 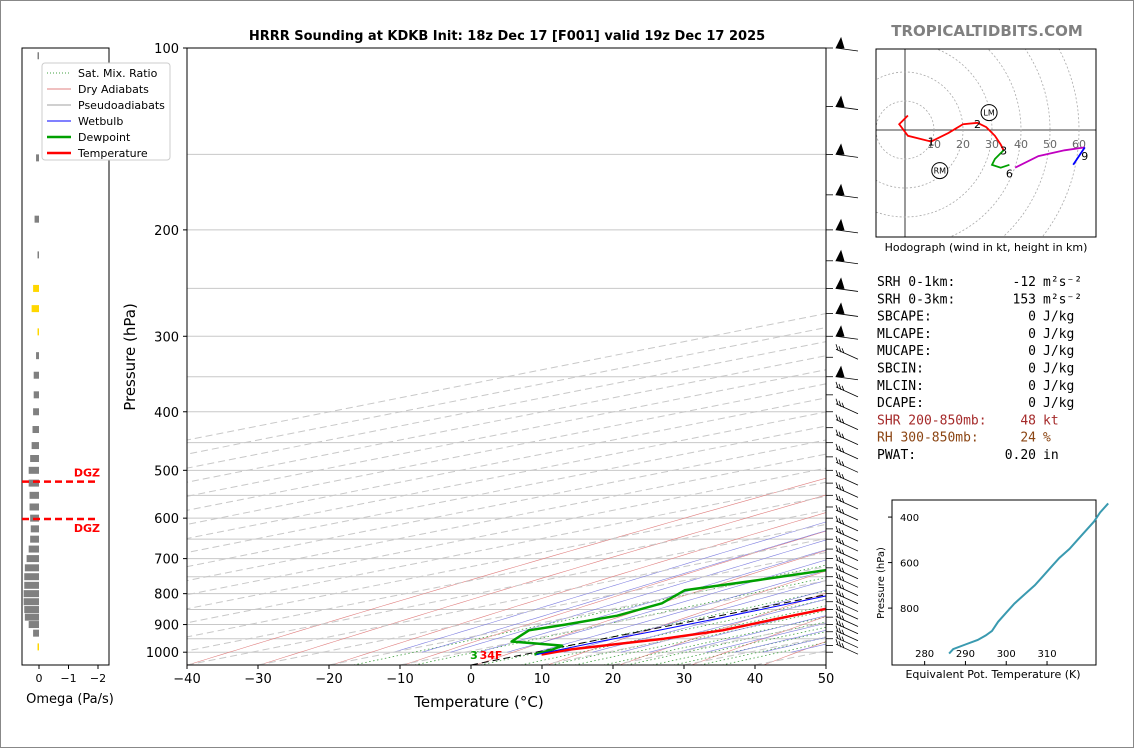 I want to click on y-tick-label: 100, so click(x=166, y=49).